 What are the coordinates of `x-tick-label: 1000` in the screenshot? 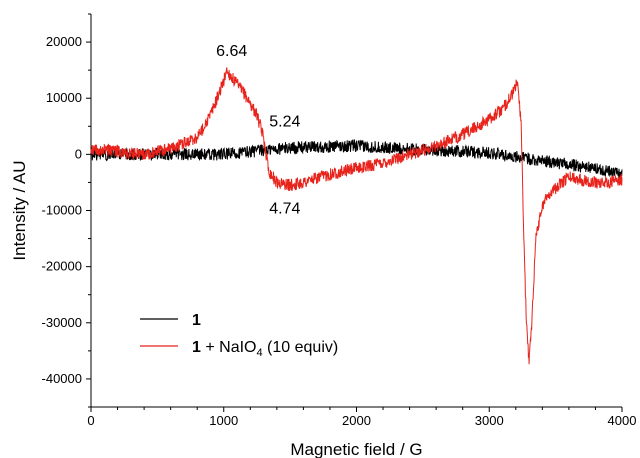 It's located at (223, 420).